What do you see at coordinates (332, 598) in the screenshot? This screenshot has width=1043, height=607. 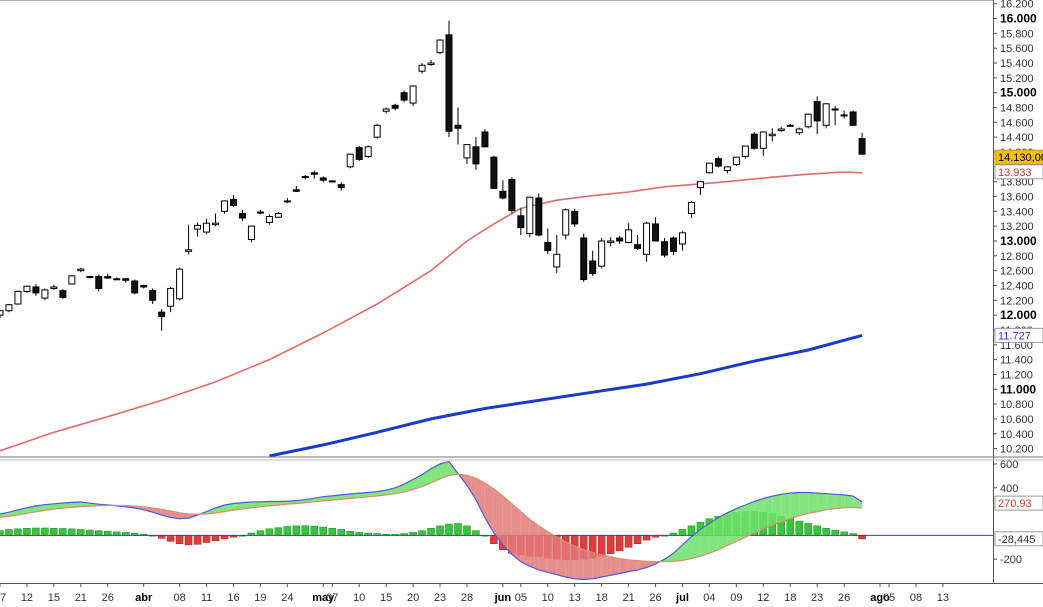 I see `x-tick-label: 07` at bounding box center [332, 598].